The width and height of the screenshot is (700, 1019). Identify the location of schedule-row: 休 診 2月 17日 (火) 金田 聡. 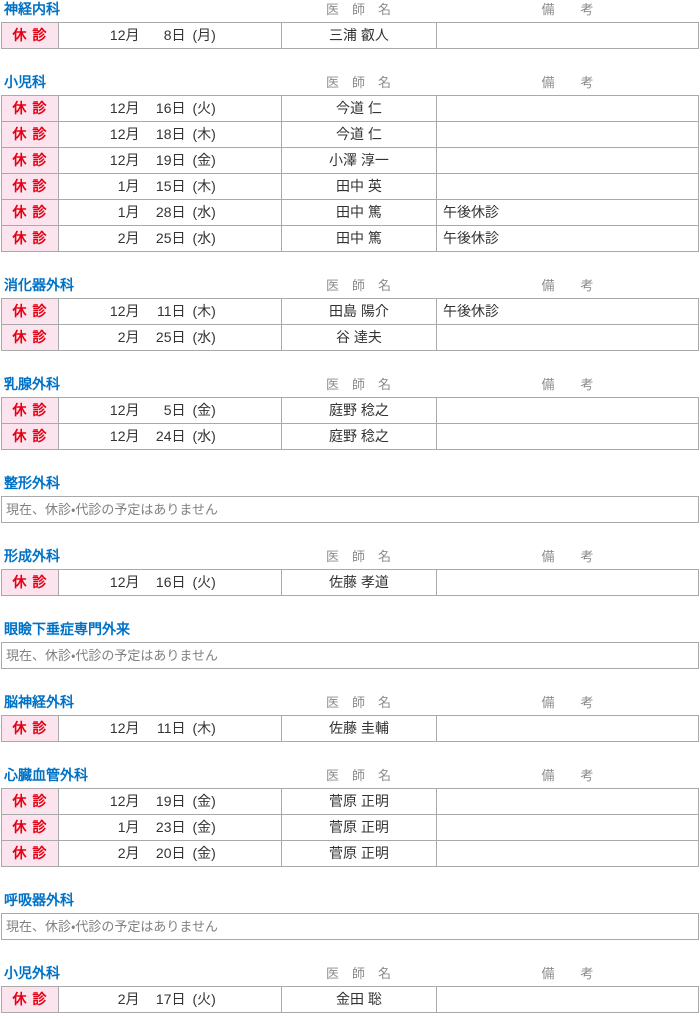
(350, 999).